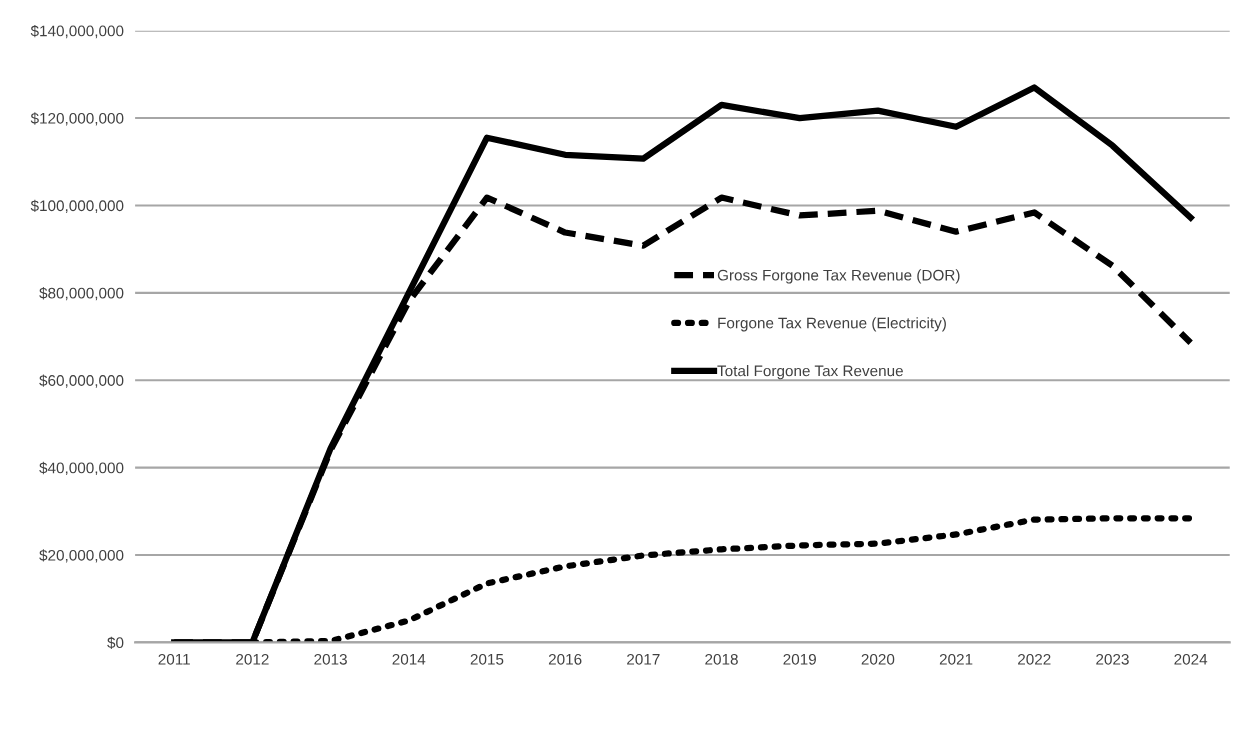  What do you see at coordinates (252, 659) in the screenshot?
I see `x-tick-label: 2012` at bounding box center [252, 659].